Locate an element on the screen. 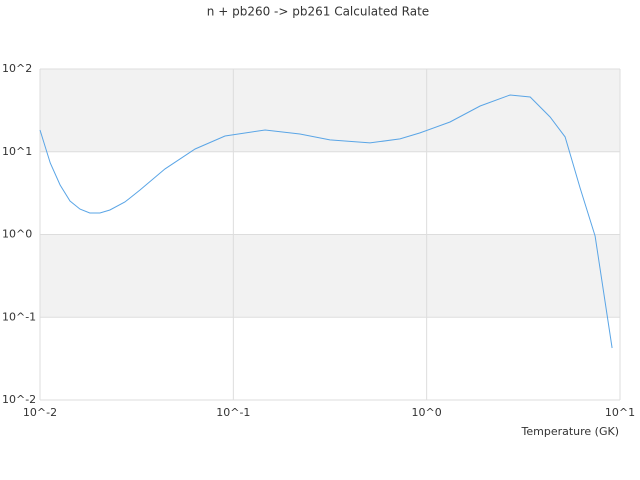 The height and width of the screenshot is (480, 640). y-tick-label: 10^1 is located at coordinates (17, 151).